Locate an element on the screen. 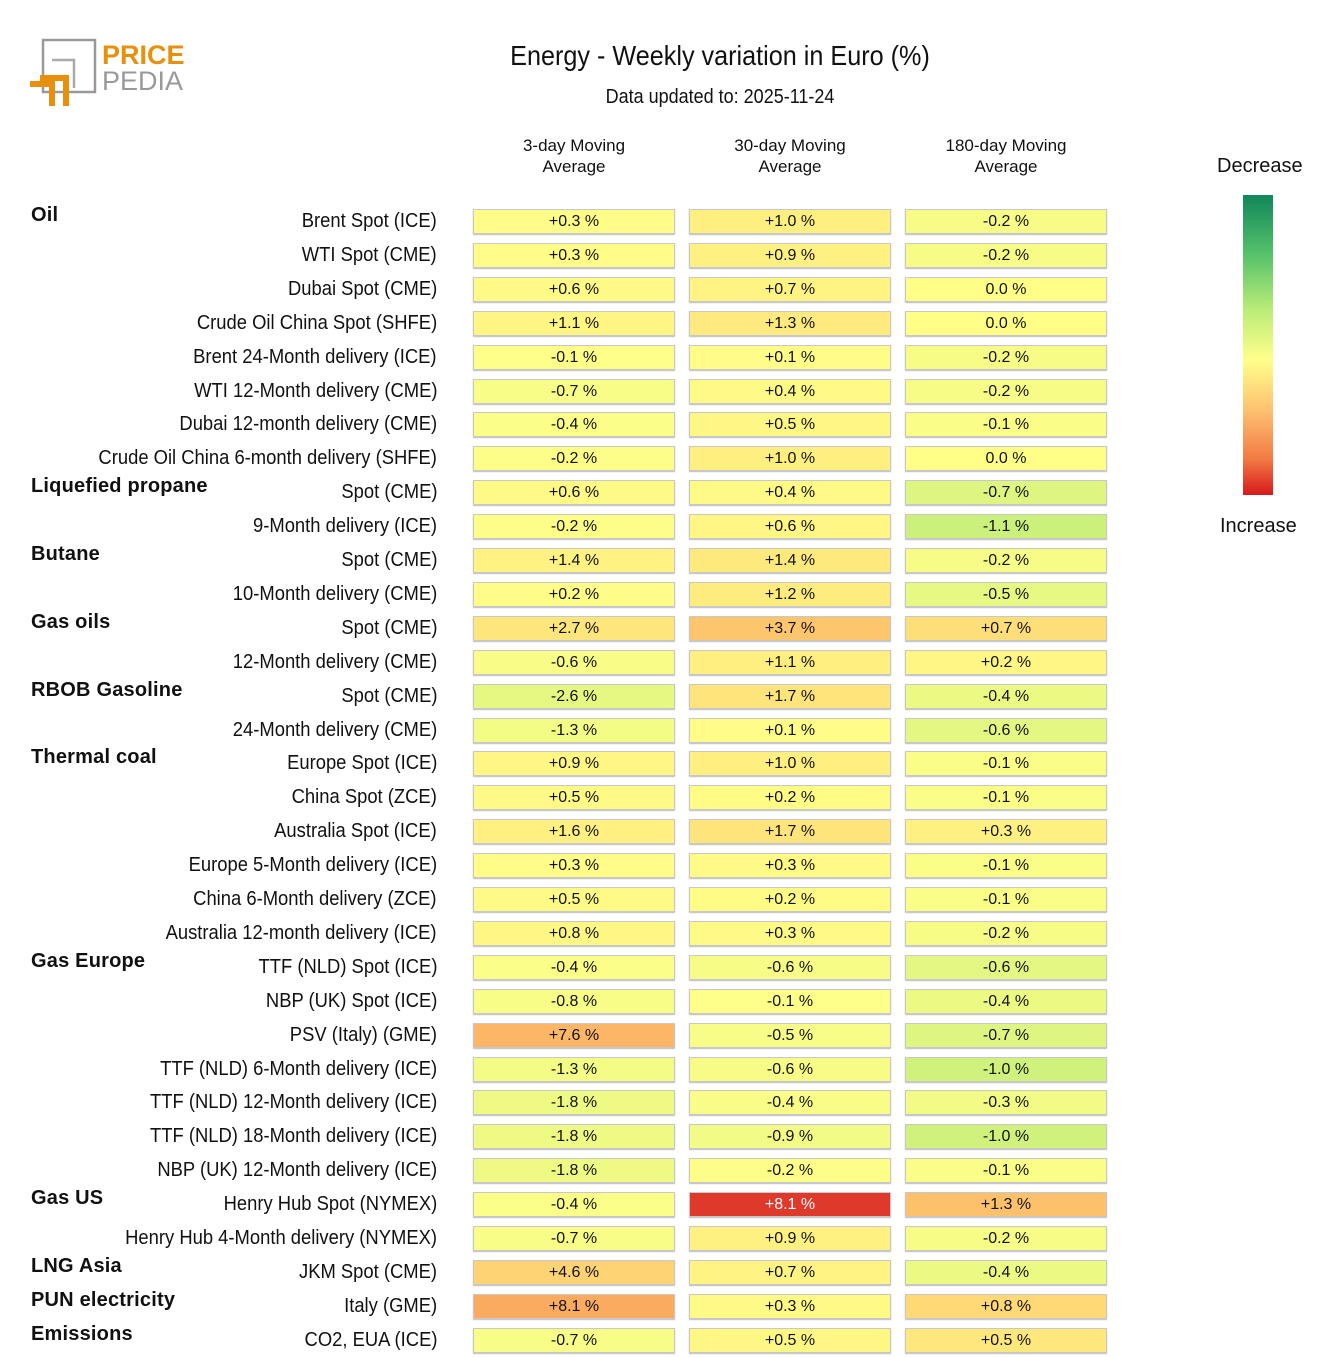 This screenshot has height=1357, width=1320. row-label: JKM Spot (CME) is located at coordinates (367, 1271).